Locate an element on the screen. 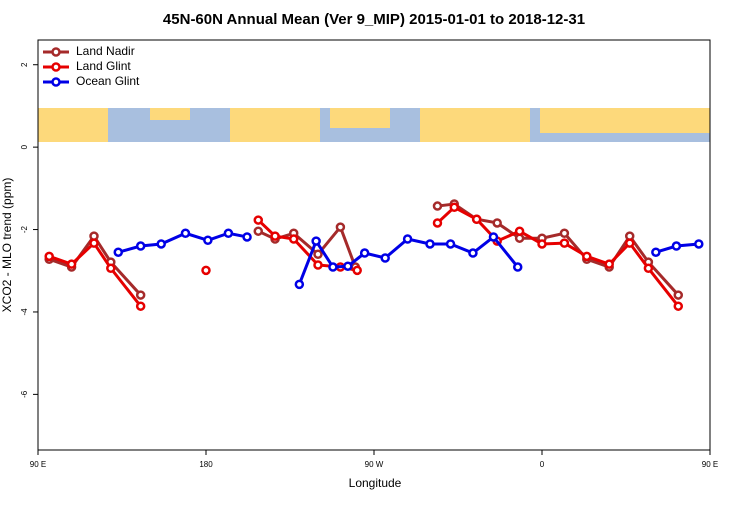 Image resolution: width=750 pixels, height=505 pixels. map-strip is located at coordinates (374, 125).